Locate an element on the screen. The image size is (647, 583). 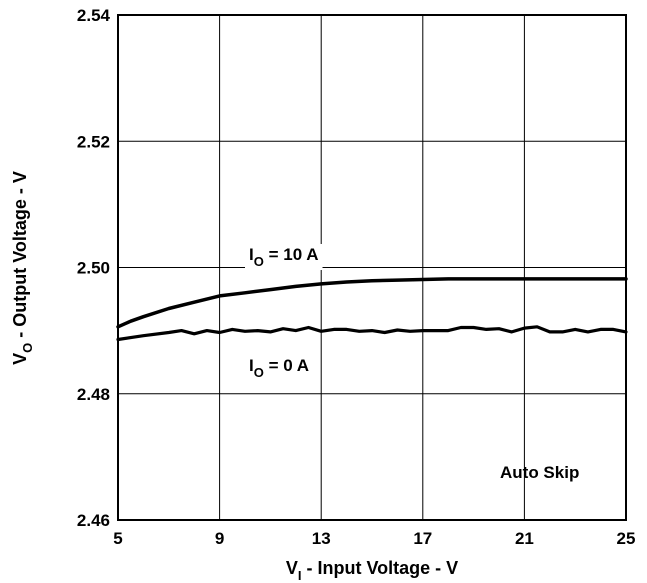
series-layer is located at coordinates (372, 309).